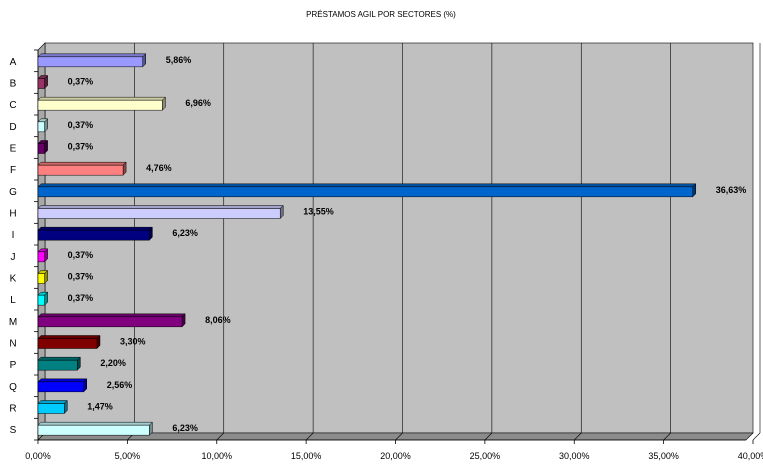 This screenshot has width=763, height=475. I want to click on data-label: 8,06%, so click(218, 320).